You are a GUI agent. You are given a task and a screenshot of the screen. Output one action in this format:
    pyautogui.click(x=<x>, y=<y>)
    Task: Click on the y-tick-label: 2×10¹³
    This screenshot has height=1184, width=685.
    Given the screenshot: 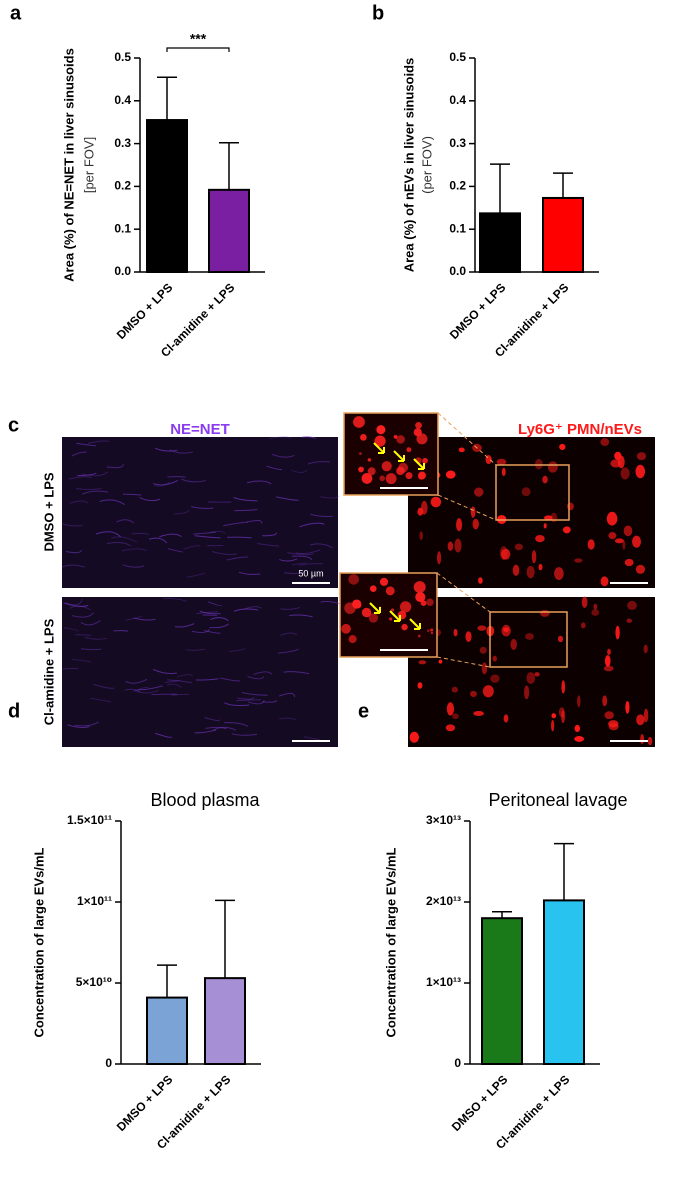 What is the action you would take?
    pyautogui.click(x=443, y=901)
    